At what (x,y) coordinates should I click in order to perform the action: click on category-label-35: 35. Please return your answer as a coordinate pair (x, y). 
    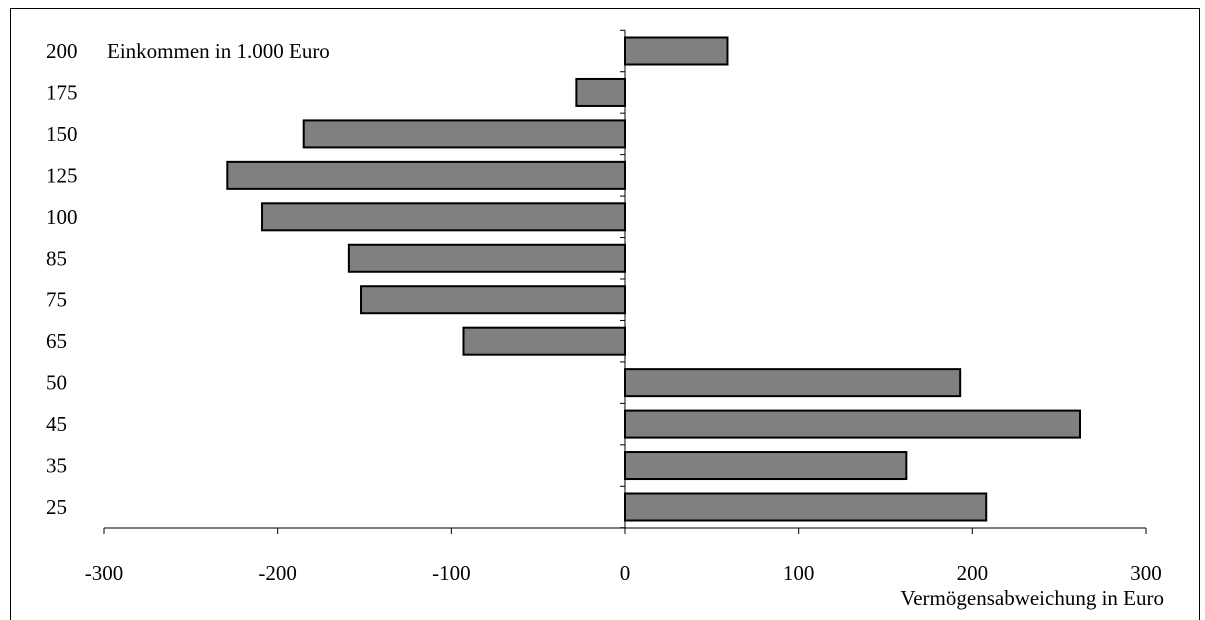
    Looking at the image, I should click on (56, 466).